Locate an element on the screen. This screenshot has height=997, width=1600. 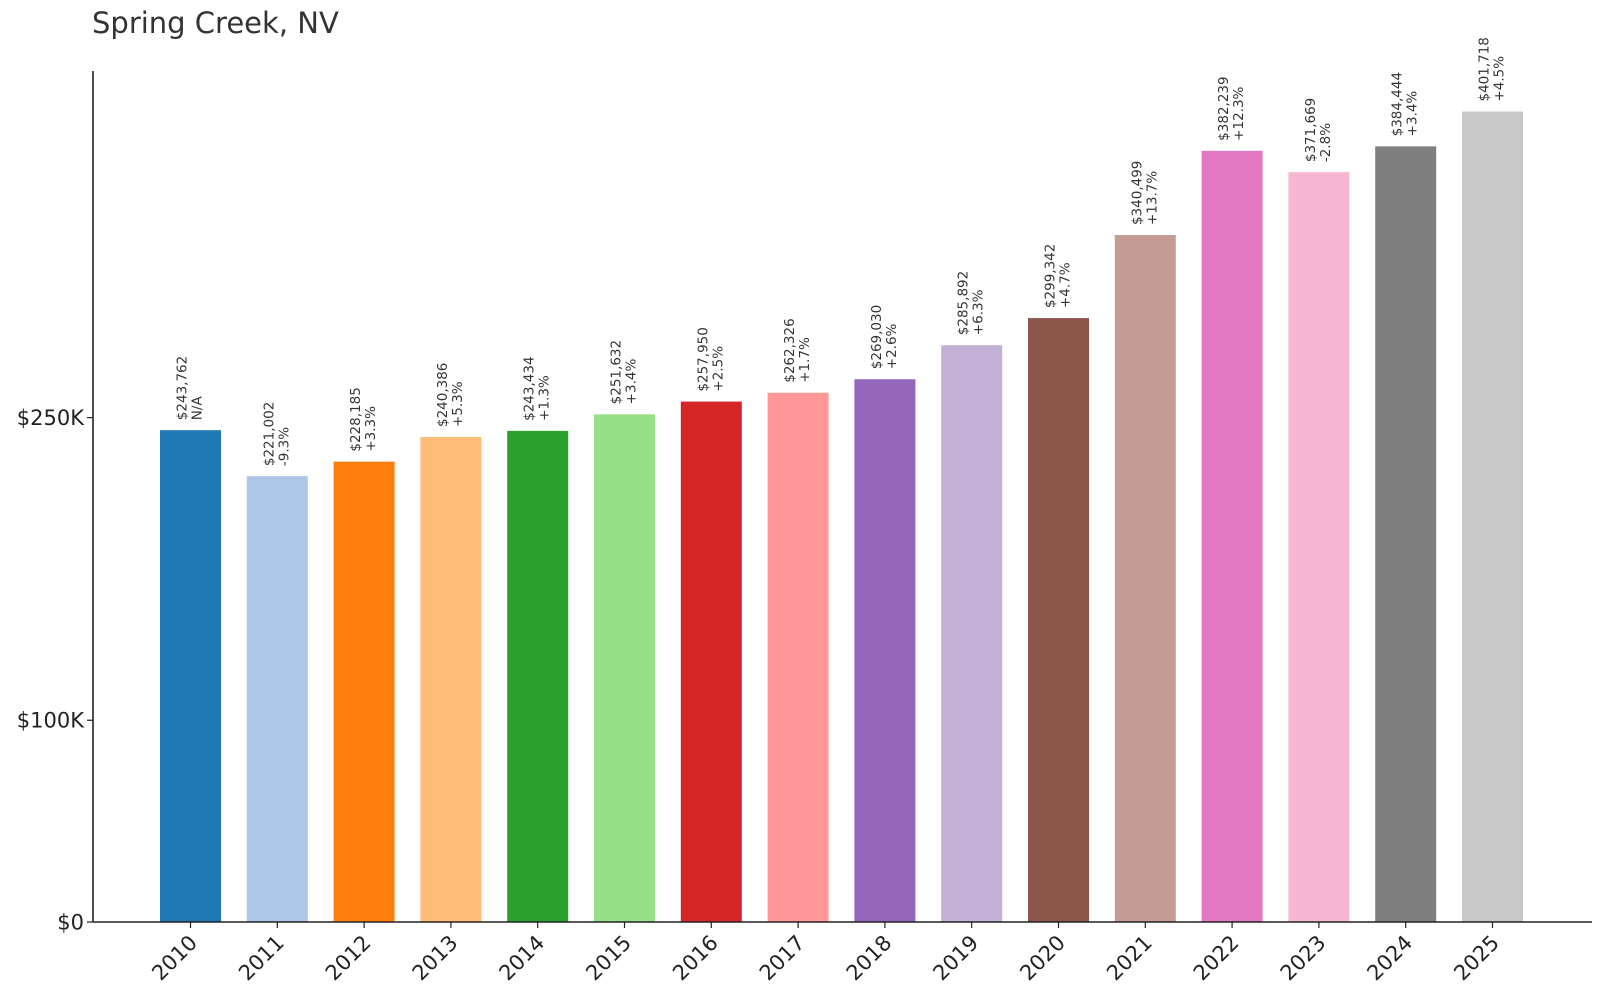
x-tick-label-2023: 2023 is located at coordinates (1303, 958).